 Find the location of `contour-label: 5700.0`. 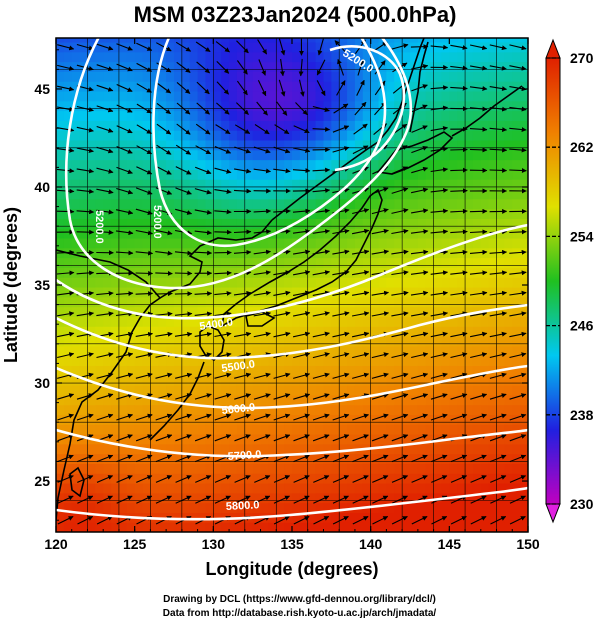

contour-label: 5700.0 is located at coordinates (244, 456).